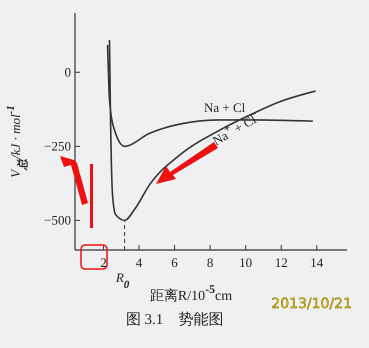  Describe the element at coordinates (210, 262) in the screenshot. I see `x-tick-label: 8` at that location.